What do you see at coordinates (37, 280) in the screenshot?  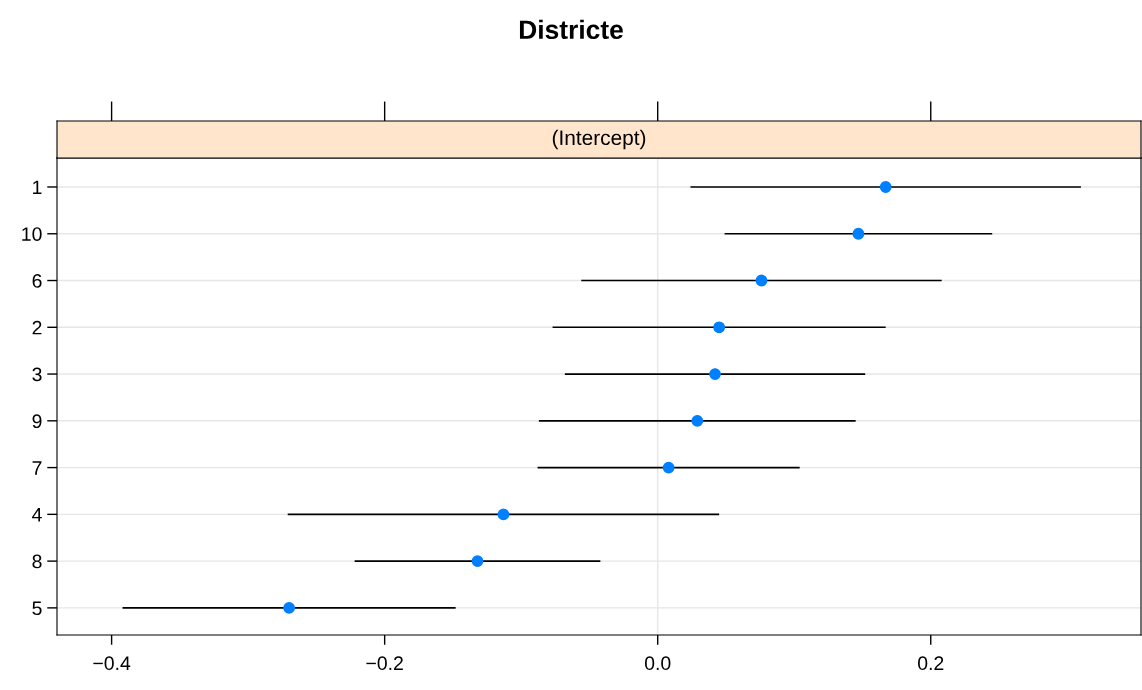 I see `y-tick-label: 6` at bounding box center [37, 280].